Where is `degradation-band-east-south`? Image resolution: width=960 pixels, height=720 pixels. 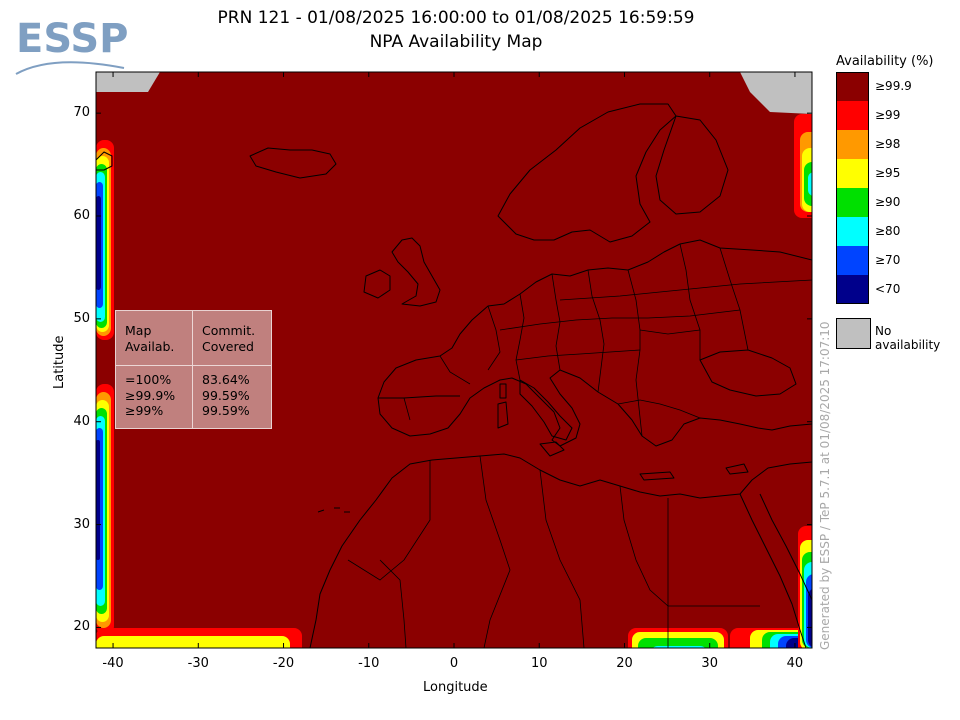
degradation-band-east-south is located at coordinates (805, 587).